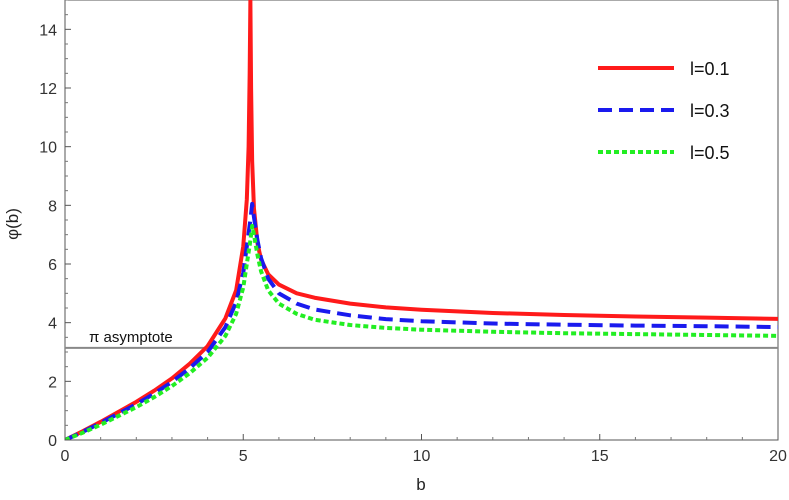  I want to click on legend-label-3: l=0.5, so click(710, 153).